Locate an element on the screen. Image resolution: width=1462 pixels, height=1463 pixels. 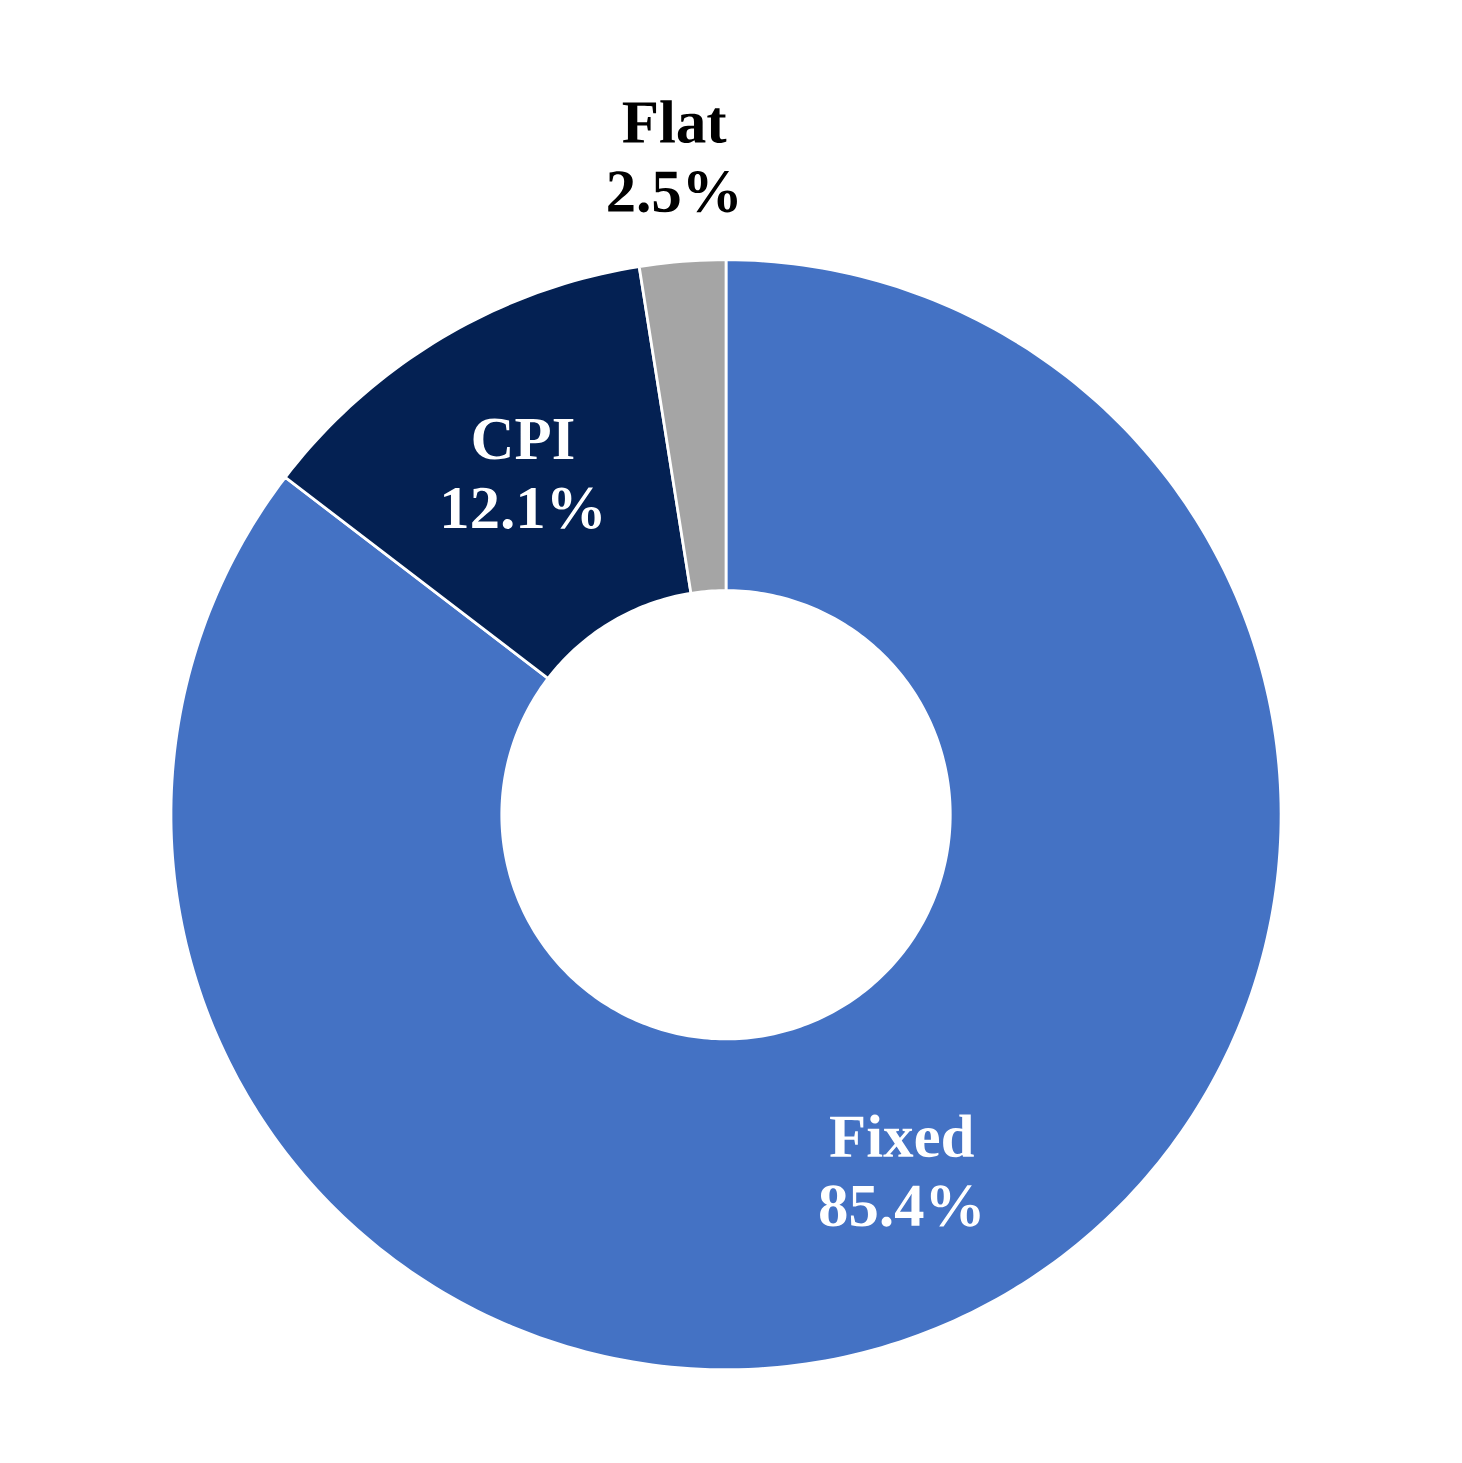
data-label: 2.5% is located at coordinates (672, 192).